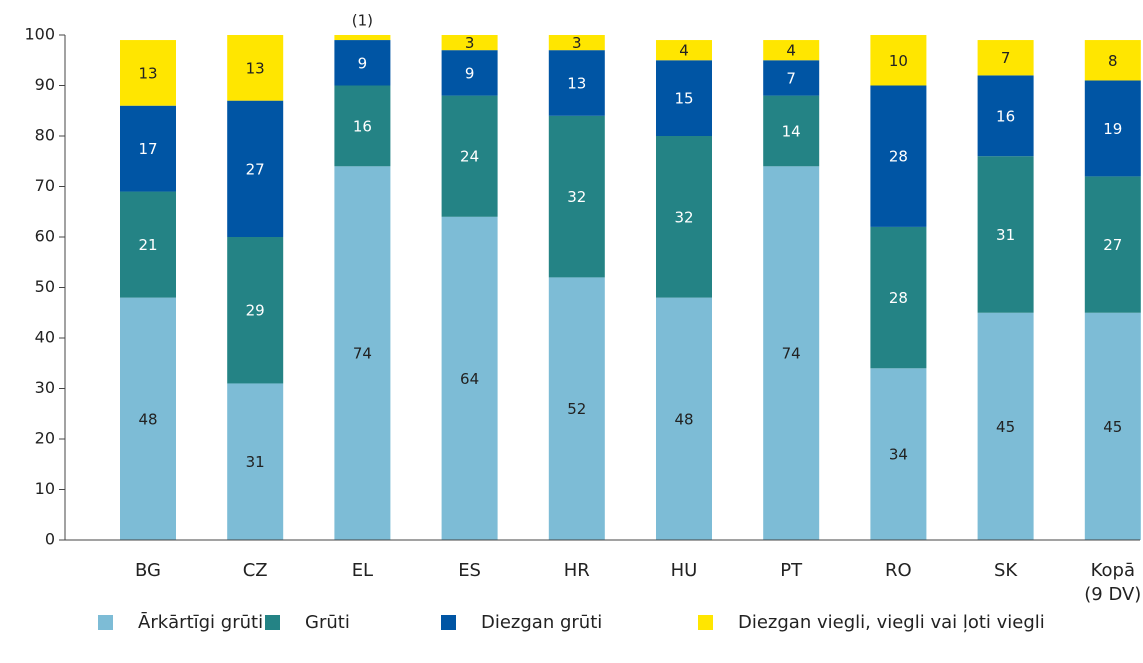 The height and width of the screenshot is (663, 1143). Describe the element at coordinates (469, 379) in the screenshot. I see `data-label: 64` at that location.